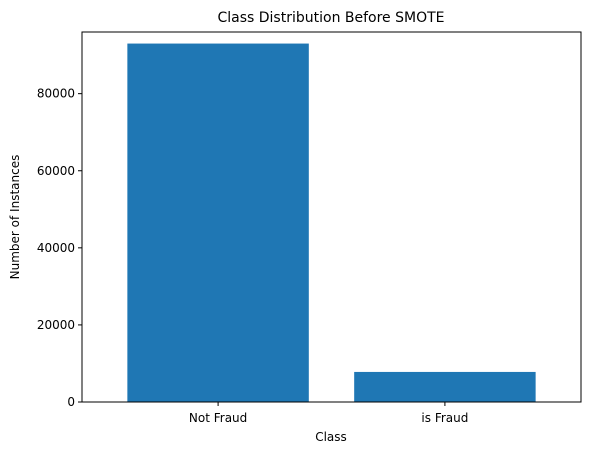 This screenshot has width=589, height=455. I want to click on y-tick-label: 0, so click(71, 402).